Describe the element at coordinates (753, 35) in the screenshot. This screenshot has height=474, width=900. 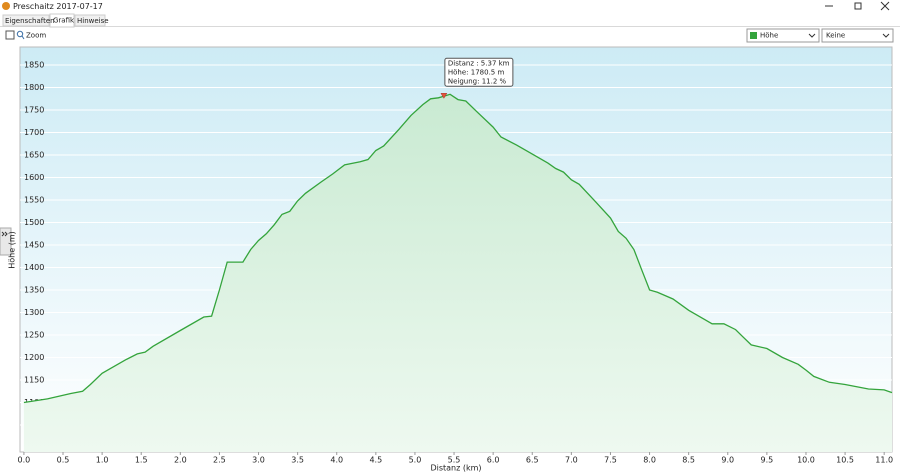
I see `series-swatch` at that location.